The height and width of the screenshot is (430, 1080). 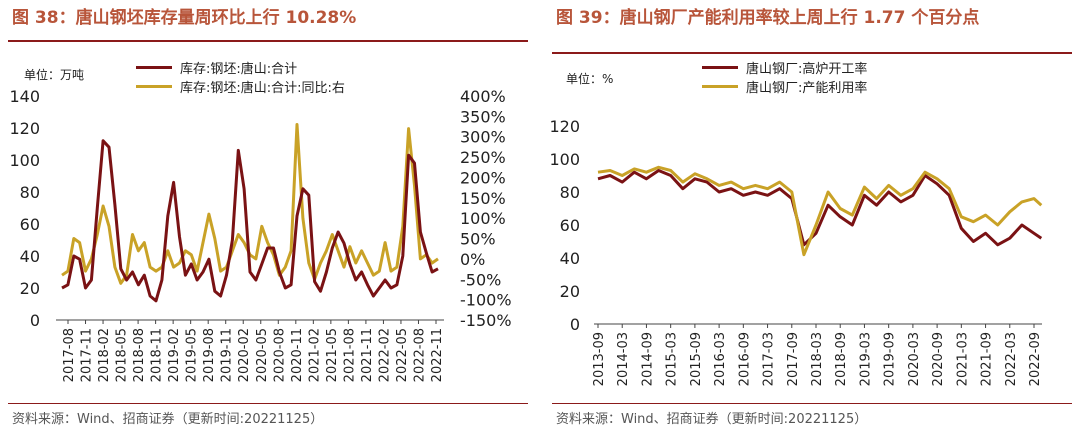 What do you see at coordinates (768, 18) in the screenshot?
I see `figure-title-right: 图 39：唐山钢厂产能利用率较上周上行 1.77 个百分点` at bounding box center [768, 18].